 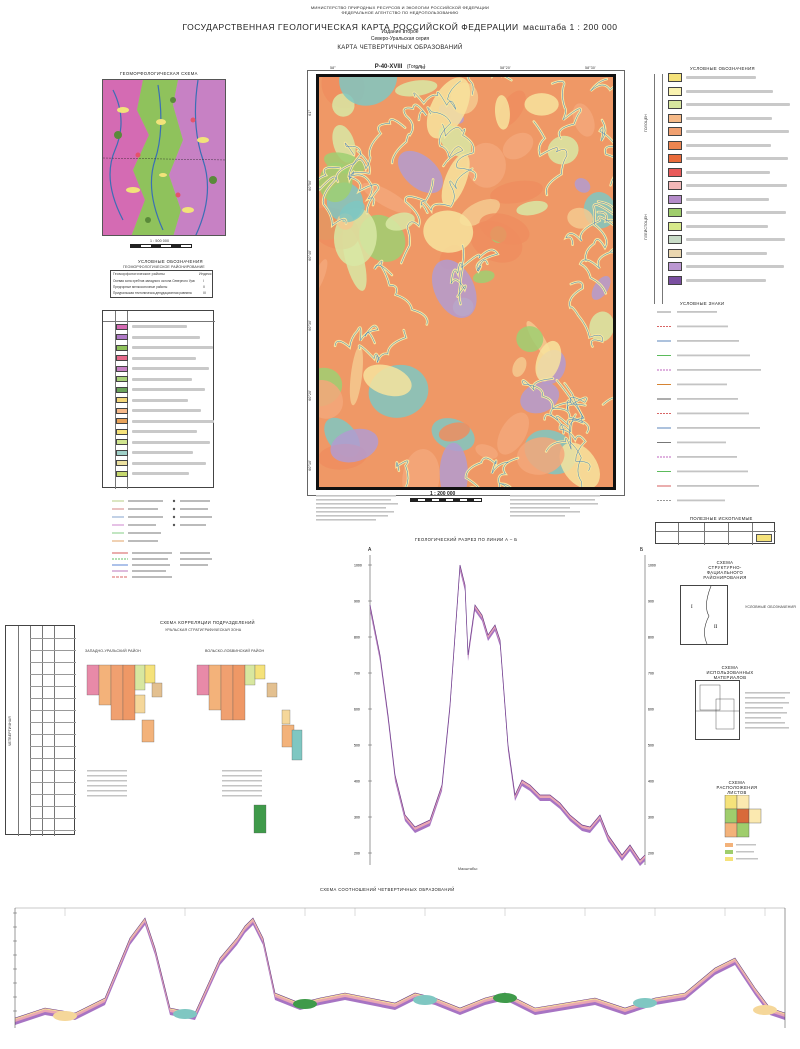 I want to click on map-lat-label: 60°40', so click(x=310, y=255).